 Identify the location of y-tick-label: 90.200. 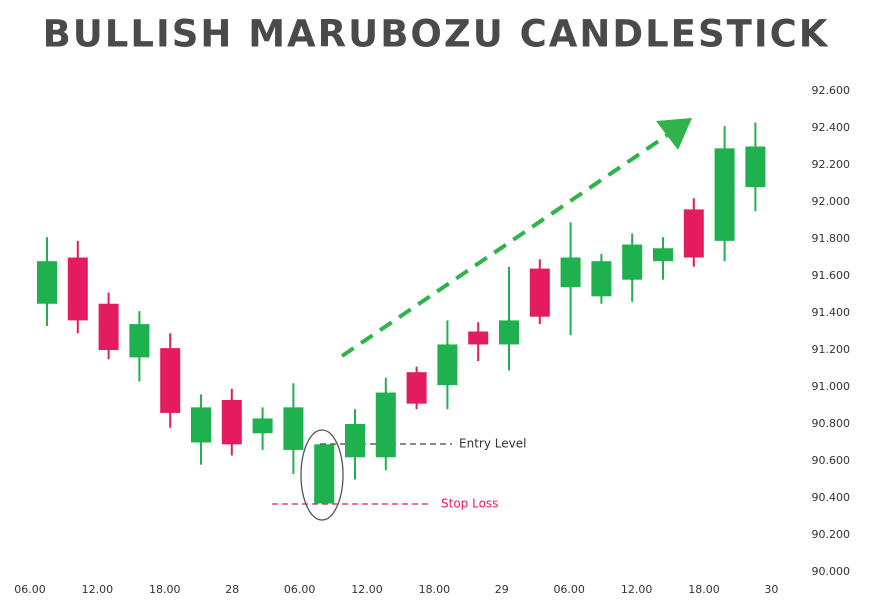
(831, 534).